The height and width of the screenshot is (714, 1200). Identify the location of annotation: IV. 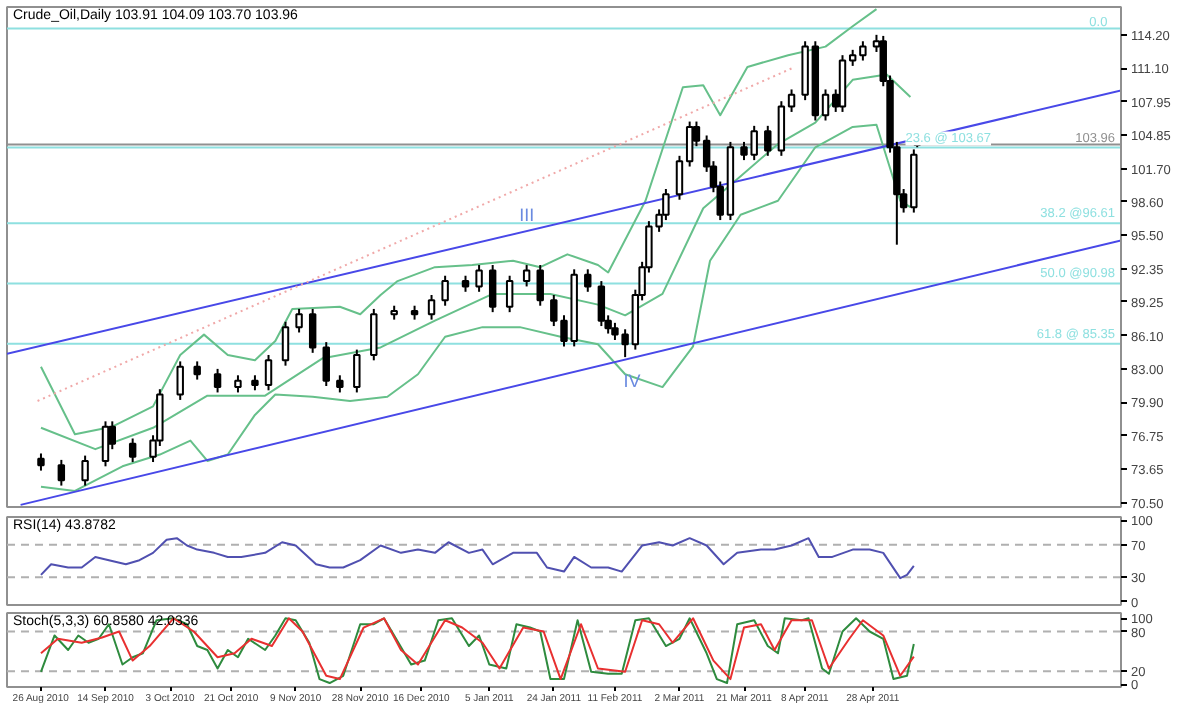
(632, 380).